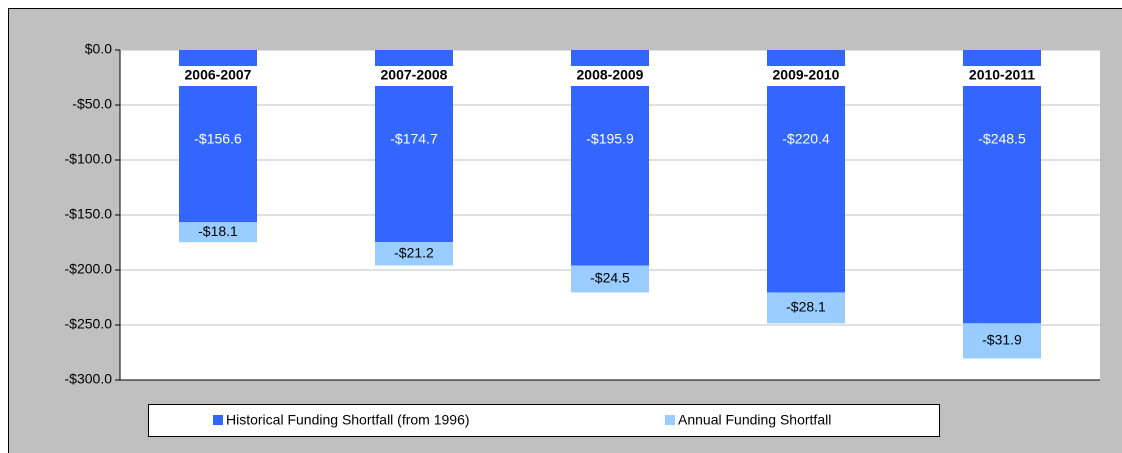 The width and height of the screenshot is (1122, 453). I want to click on value-label: -$18.1, so click(218, 231).